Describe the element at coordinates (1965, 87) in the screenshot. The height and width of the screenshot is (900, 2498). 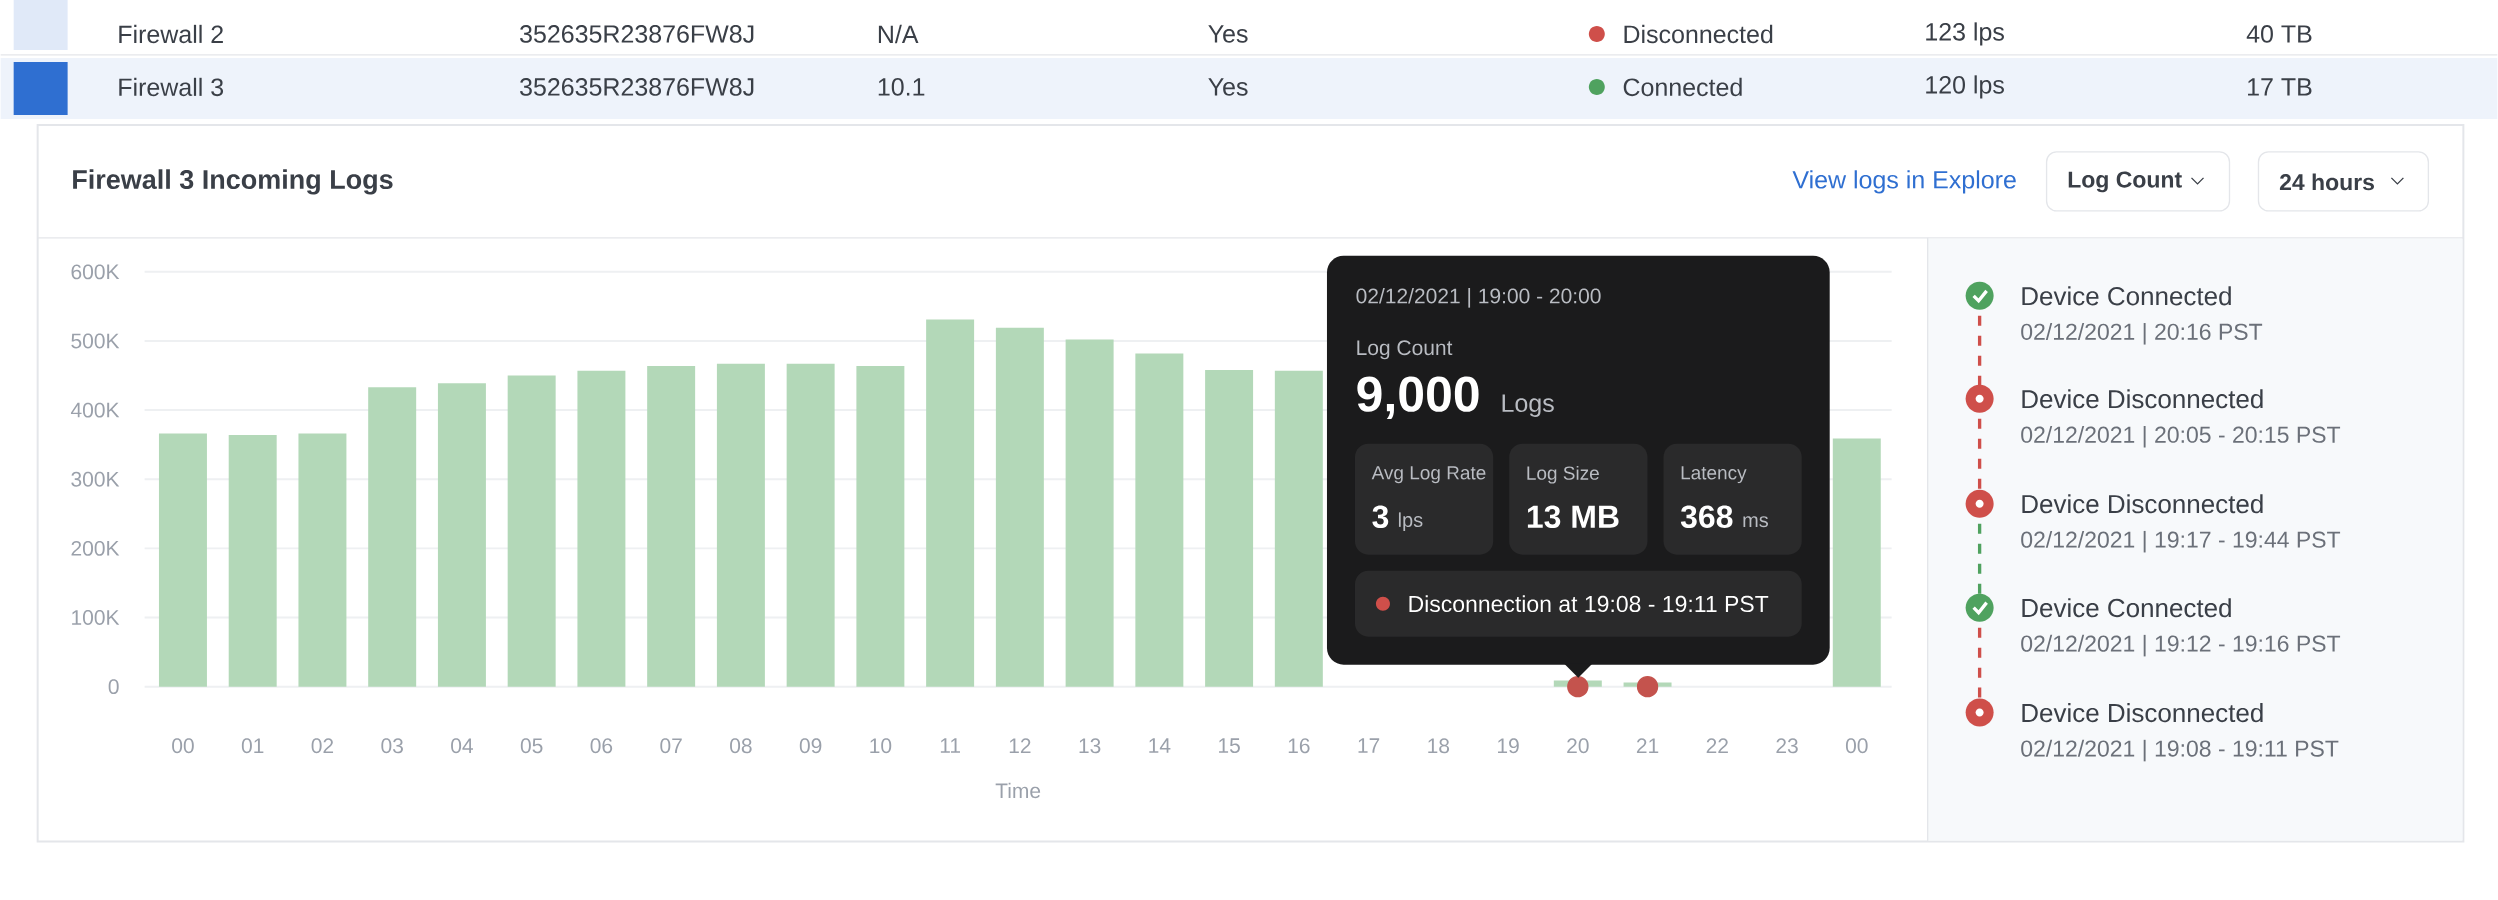
I see `text: 120 lps` at that location.